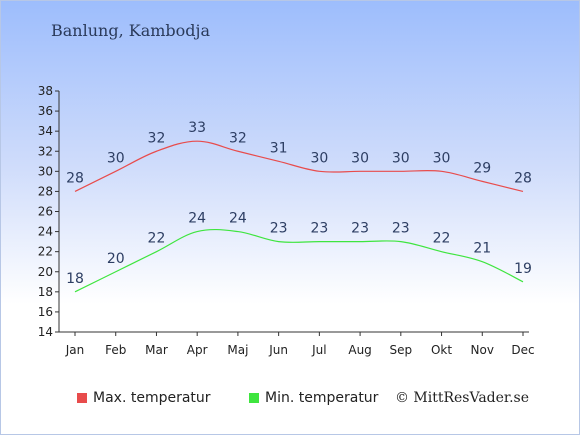  Describe the element at coordinates (237, 350) in the screenshot. I see `x-tick-label: Maj` at that location.